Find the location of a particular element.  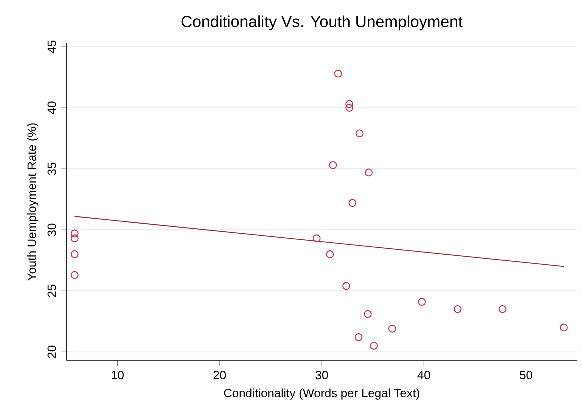

y-tick-label: 40 is located at coordinates (52, 108).